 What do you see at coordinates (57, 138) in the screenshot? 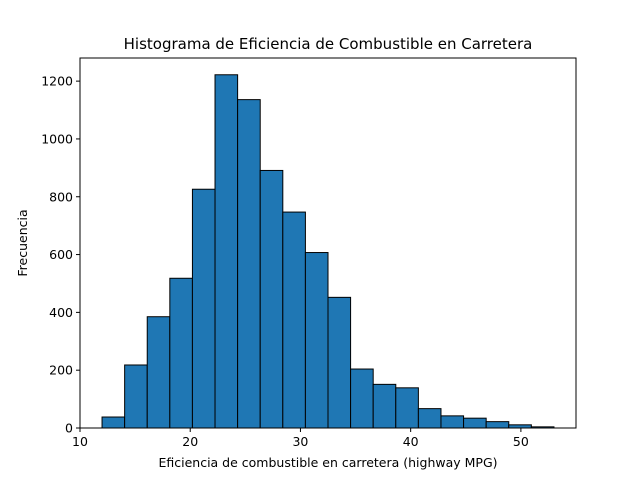
I see `y-tick-label: 1000` at bounding box center [57, 138].